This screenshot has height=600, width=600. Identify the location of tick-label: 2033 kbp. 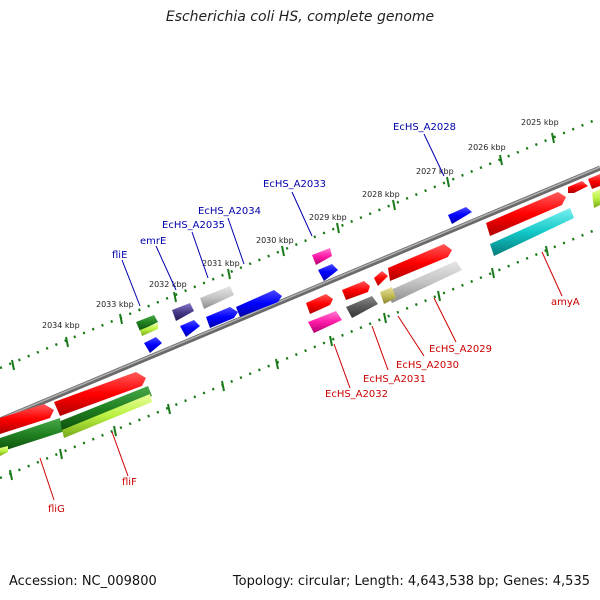
(115, 304).